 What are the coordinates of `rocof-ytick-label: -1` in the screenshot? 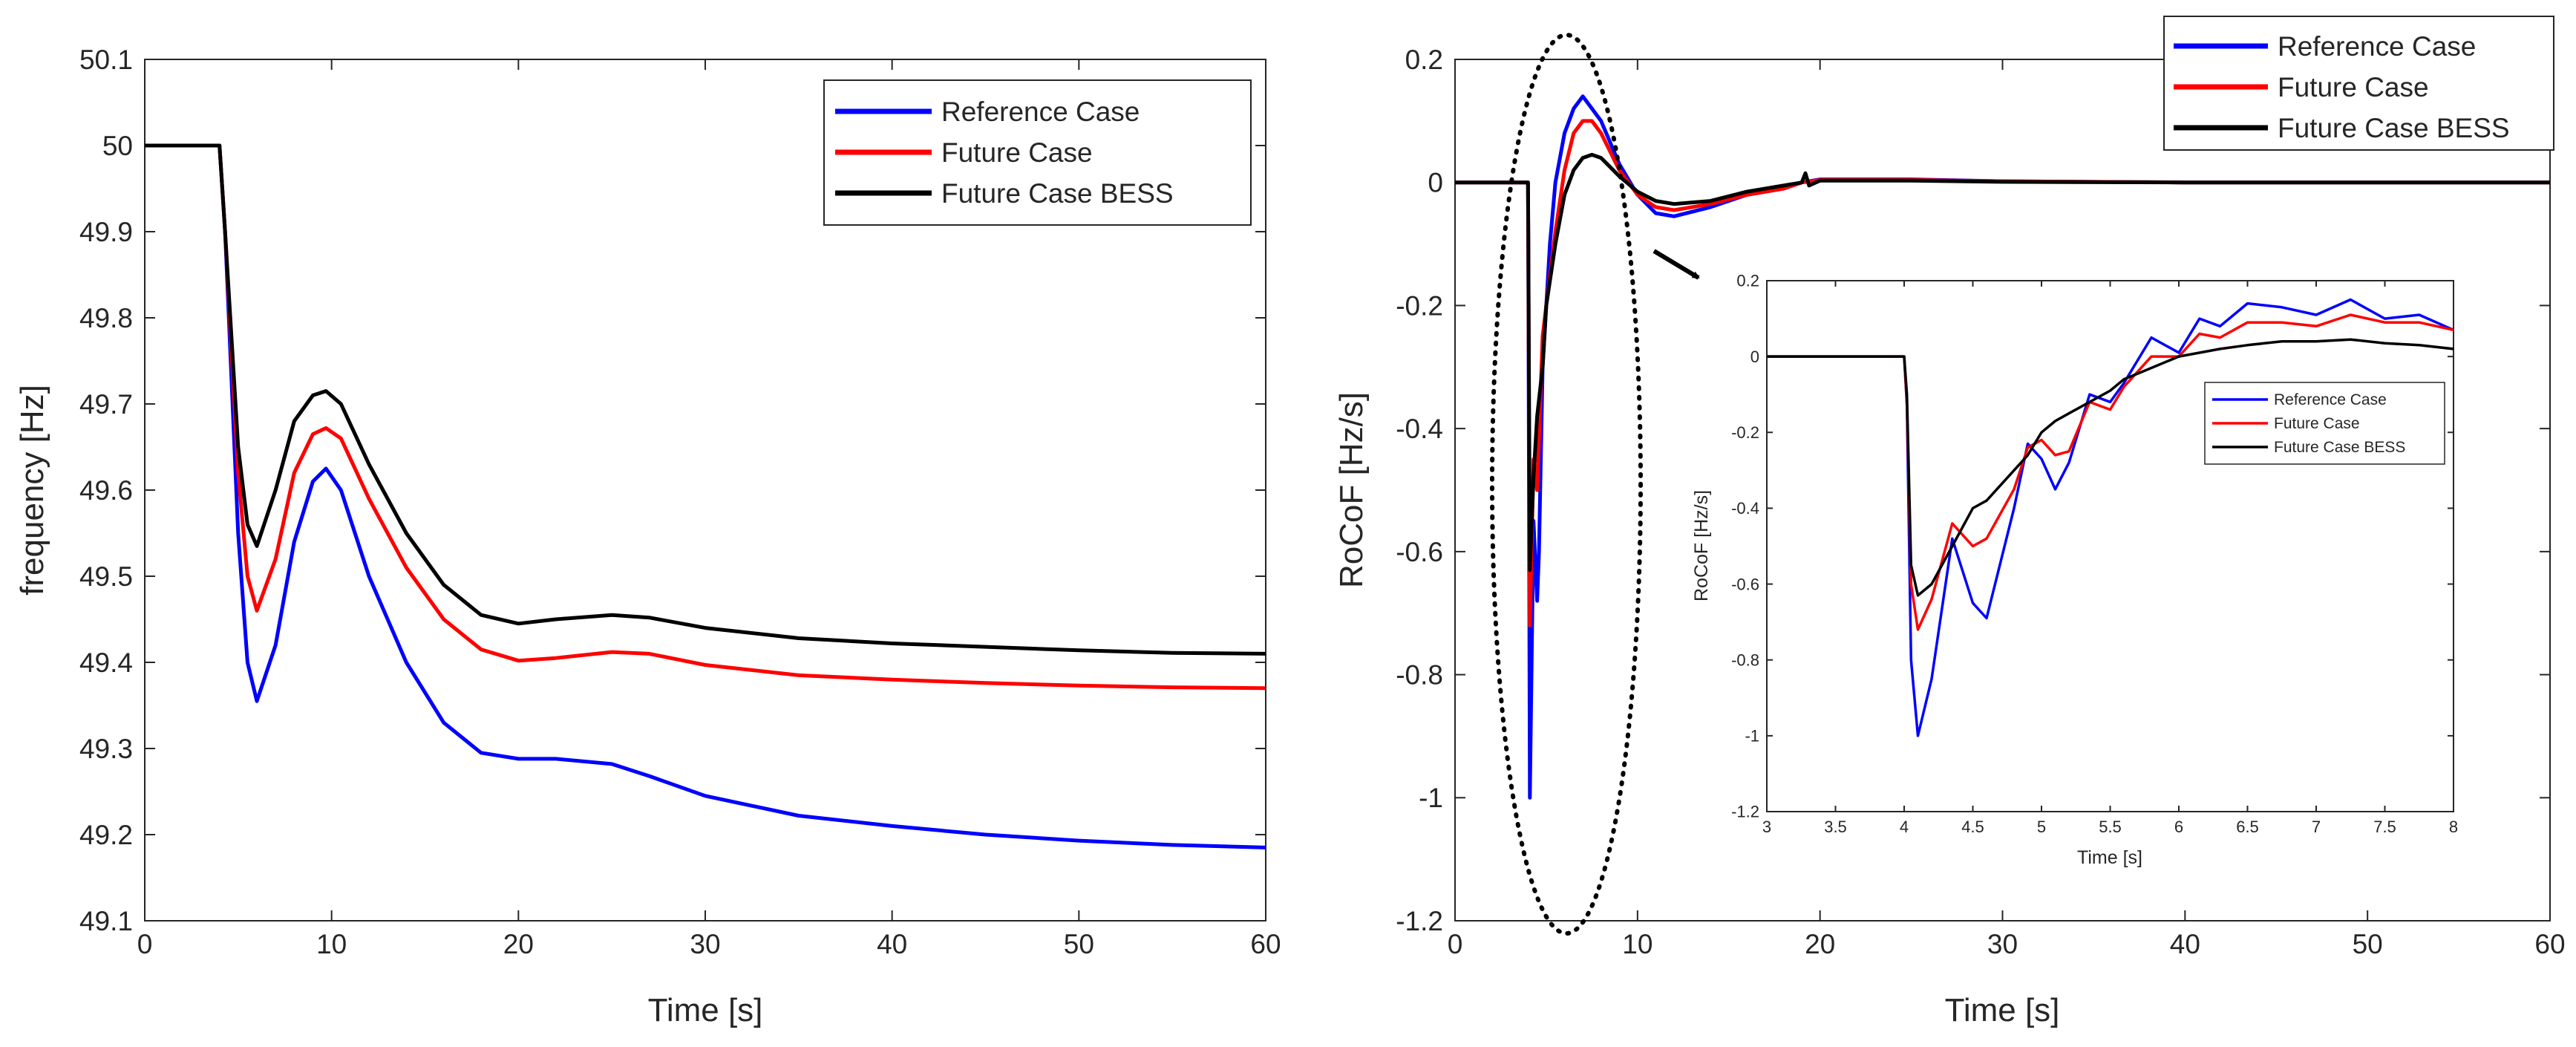 It's located at (1431, 798).